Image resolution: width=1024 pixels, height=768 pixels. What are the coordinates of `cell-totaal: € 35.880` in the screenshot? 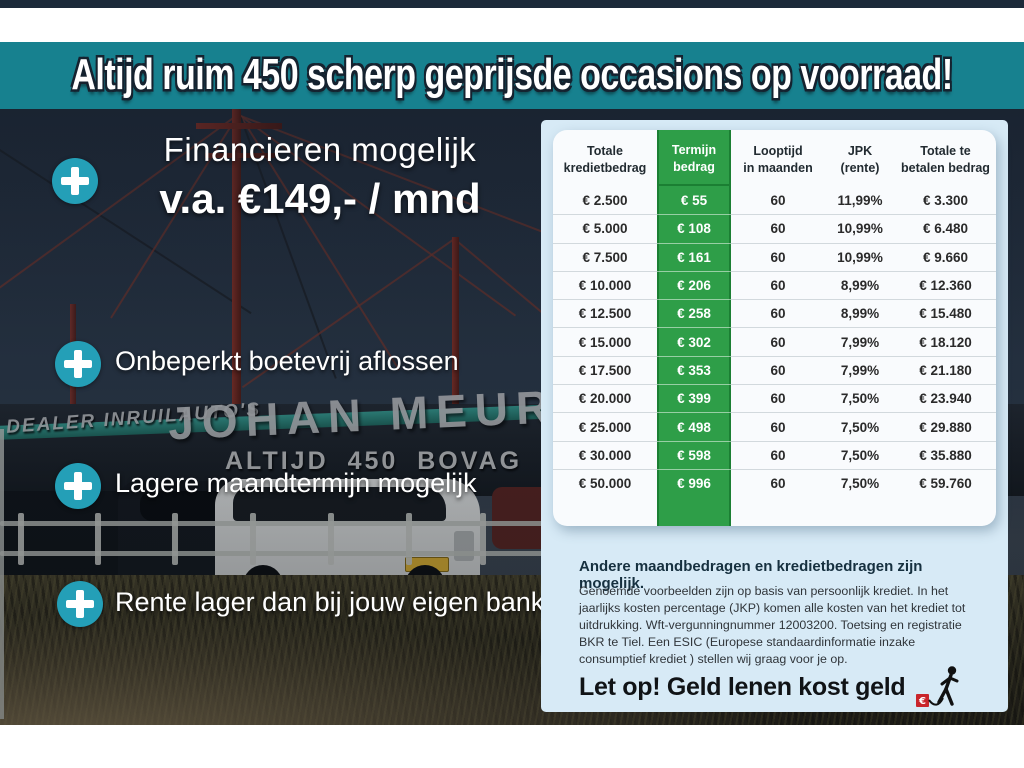 It's located at (945, 454).